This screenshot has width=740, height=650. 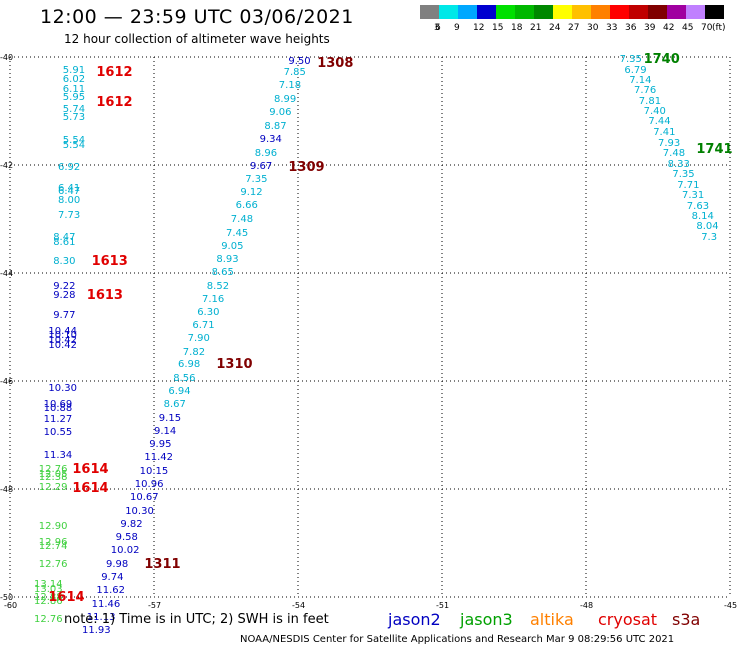 What do you see at coordinates (203, 326) in the screenshot?
I see `wave-height-value: 6.71` at bounding box center [203, 326].